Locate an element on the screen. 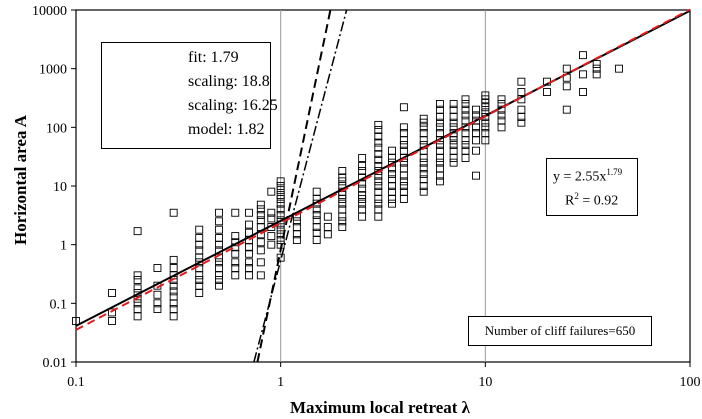 The width and height of the screenshot is (702, 419). r-squared-value: = 0.92 is located at coordinates (598, 201).